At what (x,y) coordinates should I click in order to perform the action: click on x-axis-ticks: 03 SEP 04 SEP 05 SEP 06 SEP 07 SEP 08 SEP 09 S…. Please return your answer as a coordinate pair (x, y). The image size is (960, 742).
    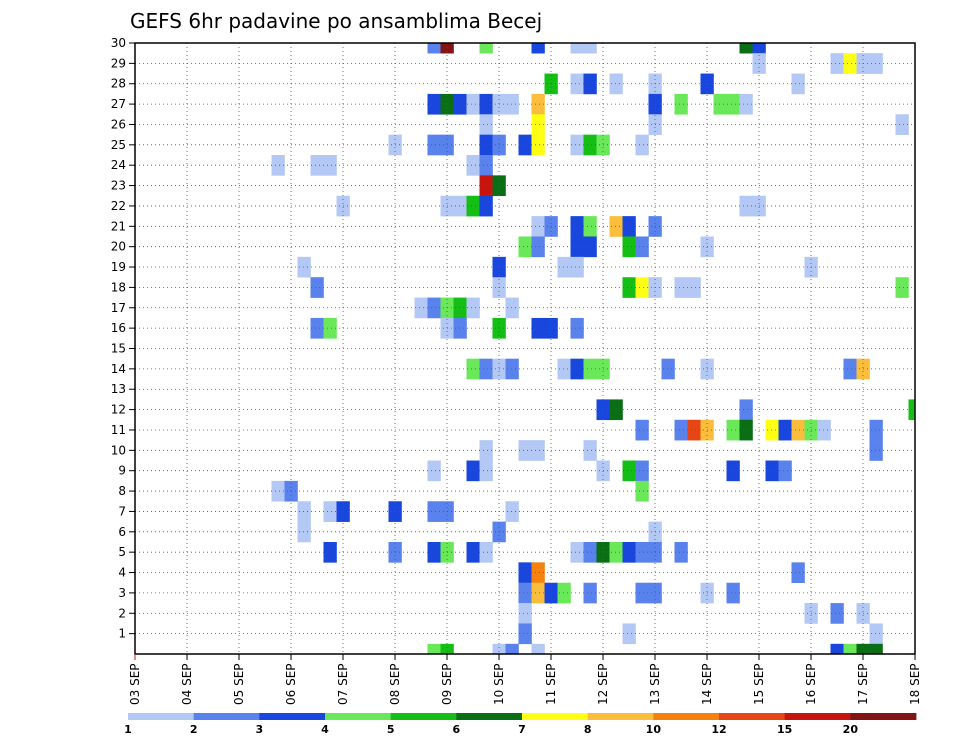
    Looking at the image, I should click on (525, 679).